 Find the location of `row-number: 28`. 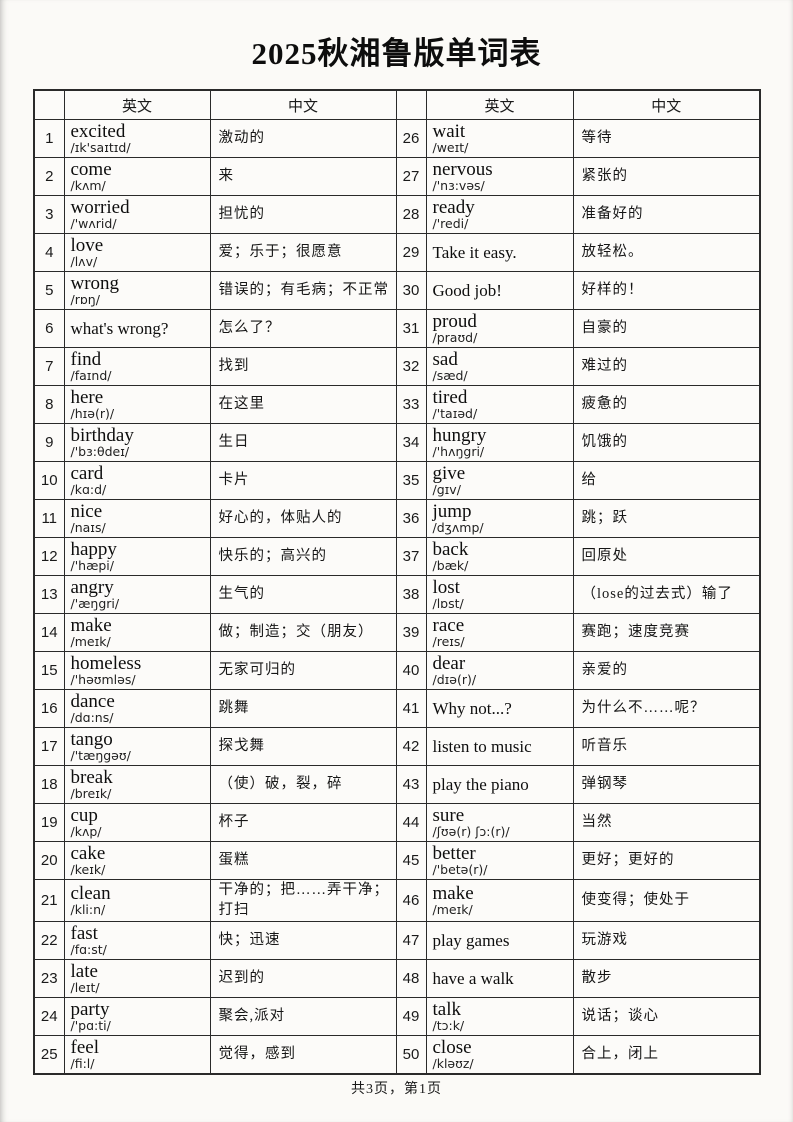

row-number: 28 is located at coordinates (411, 214).